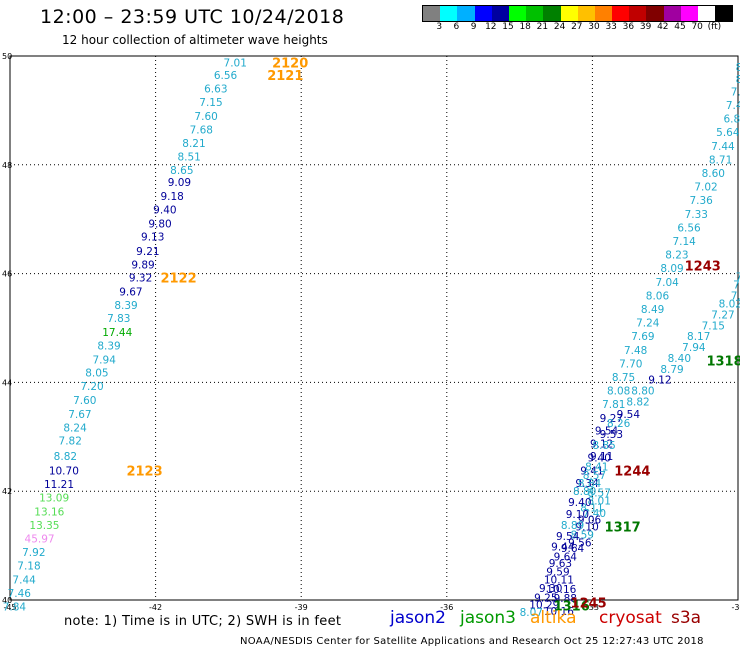 This screenshot has width=740, height=650. I want to click on swh-value: 7.92, so click(33, 553).